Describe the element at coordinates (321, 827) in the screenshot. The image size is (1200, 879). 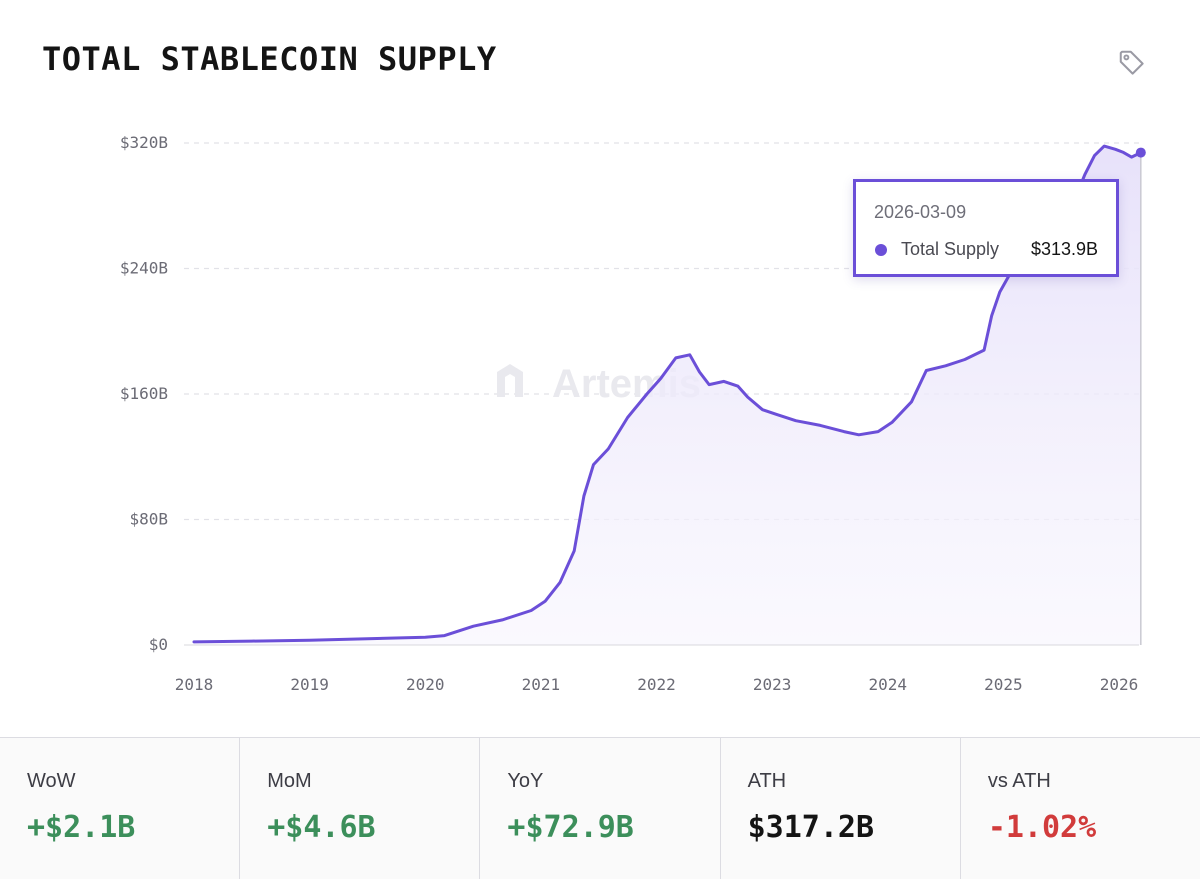
I see `stat-value: +$4.6B` at that location.